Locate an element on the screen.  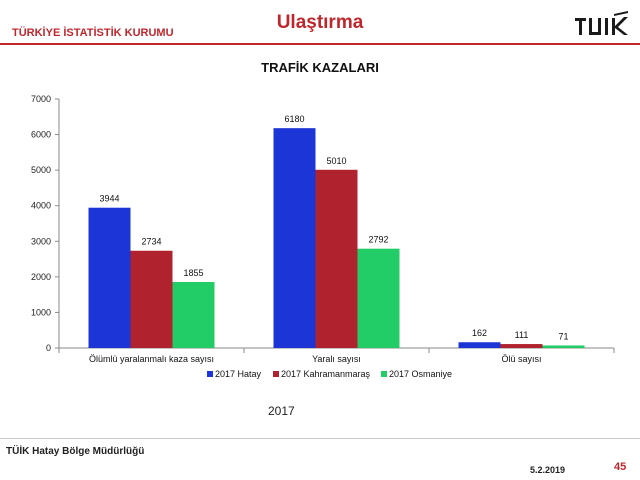
y-tick-label: 0 is located at coordinates (48, 348).